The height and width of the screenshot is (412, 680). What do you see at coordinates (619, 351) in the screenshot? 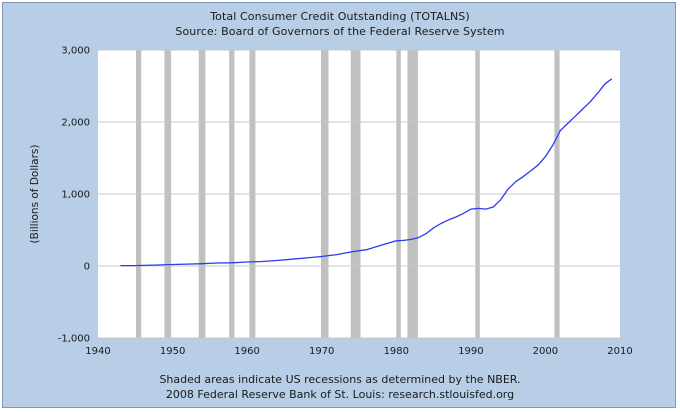
I see `x-tick-label: 2010` at bounding box center [619, 351].